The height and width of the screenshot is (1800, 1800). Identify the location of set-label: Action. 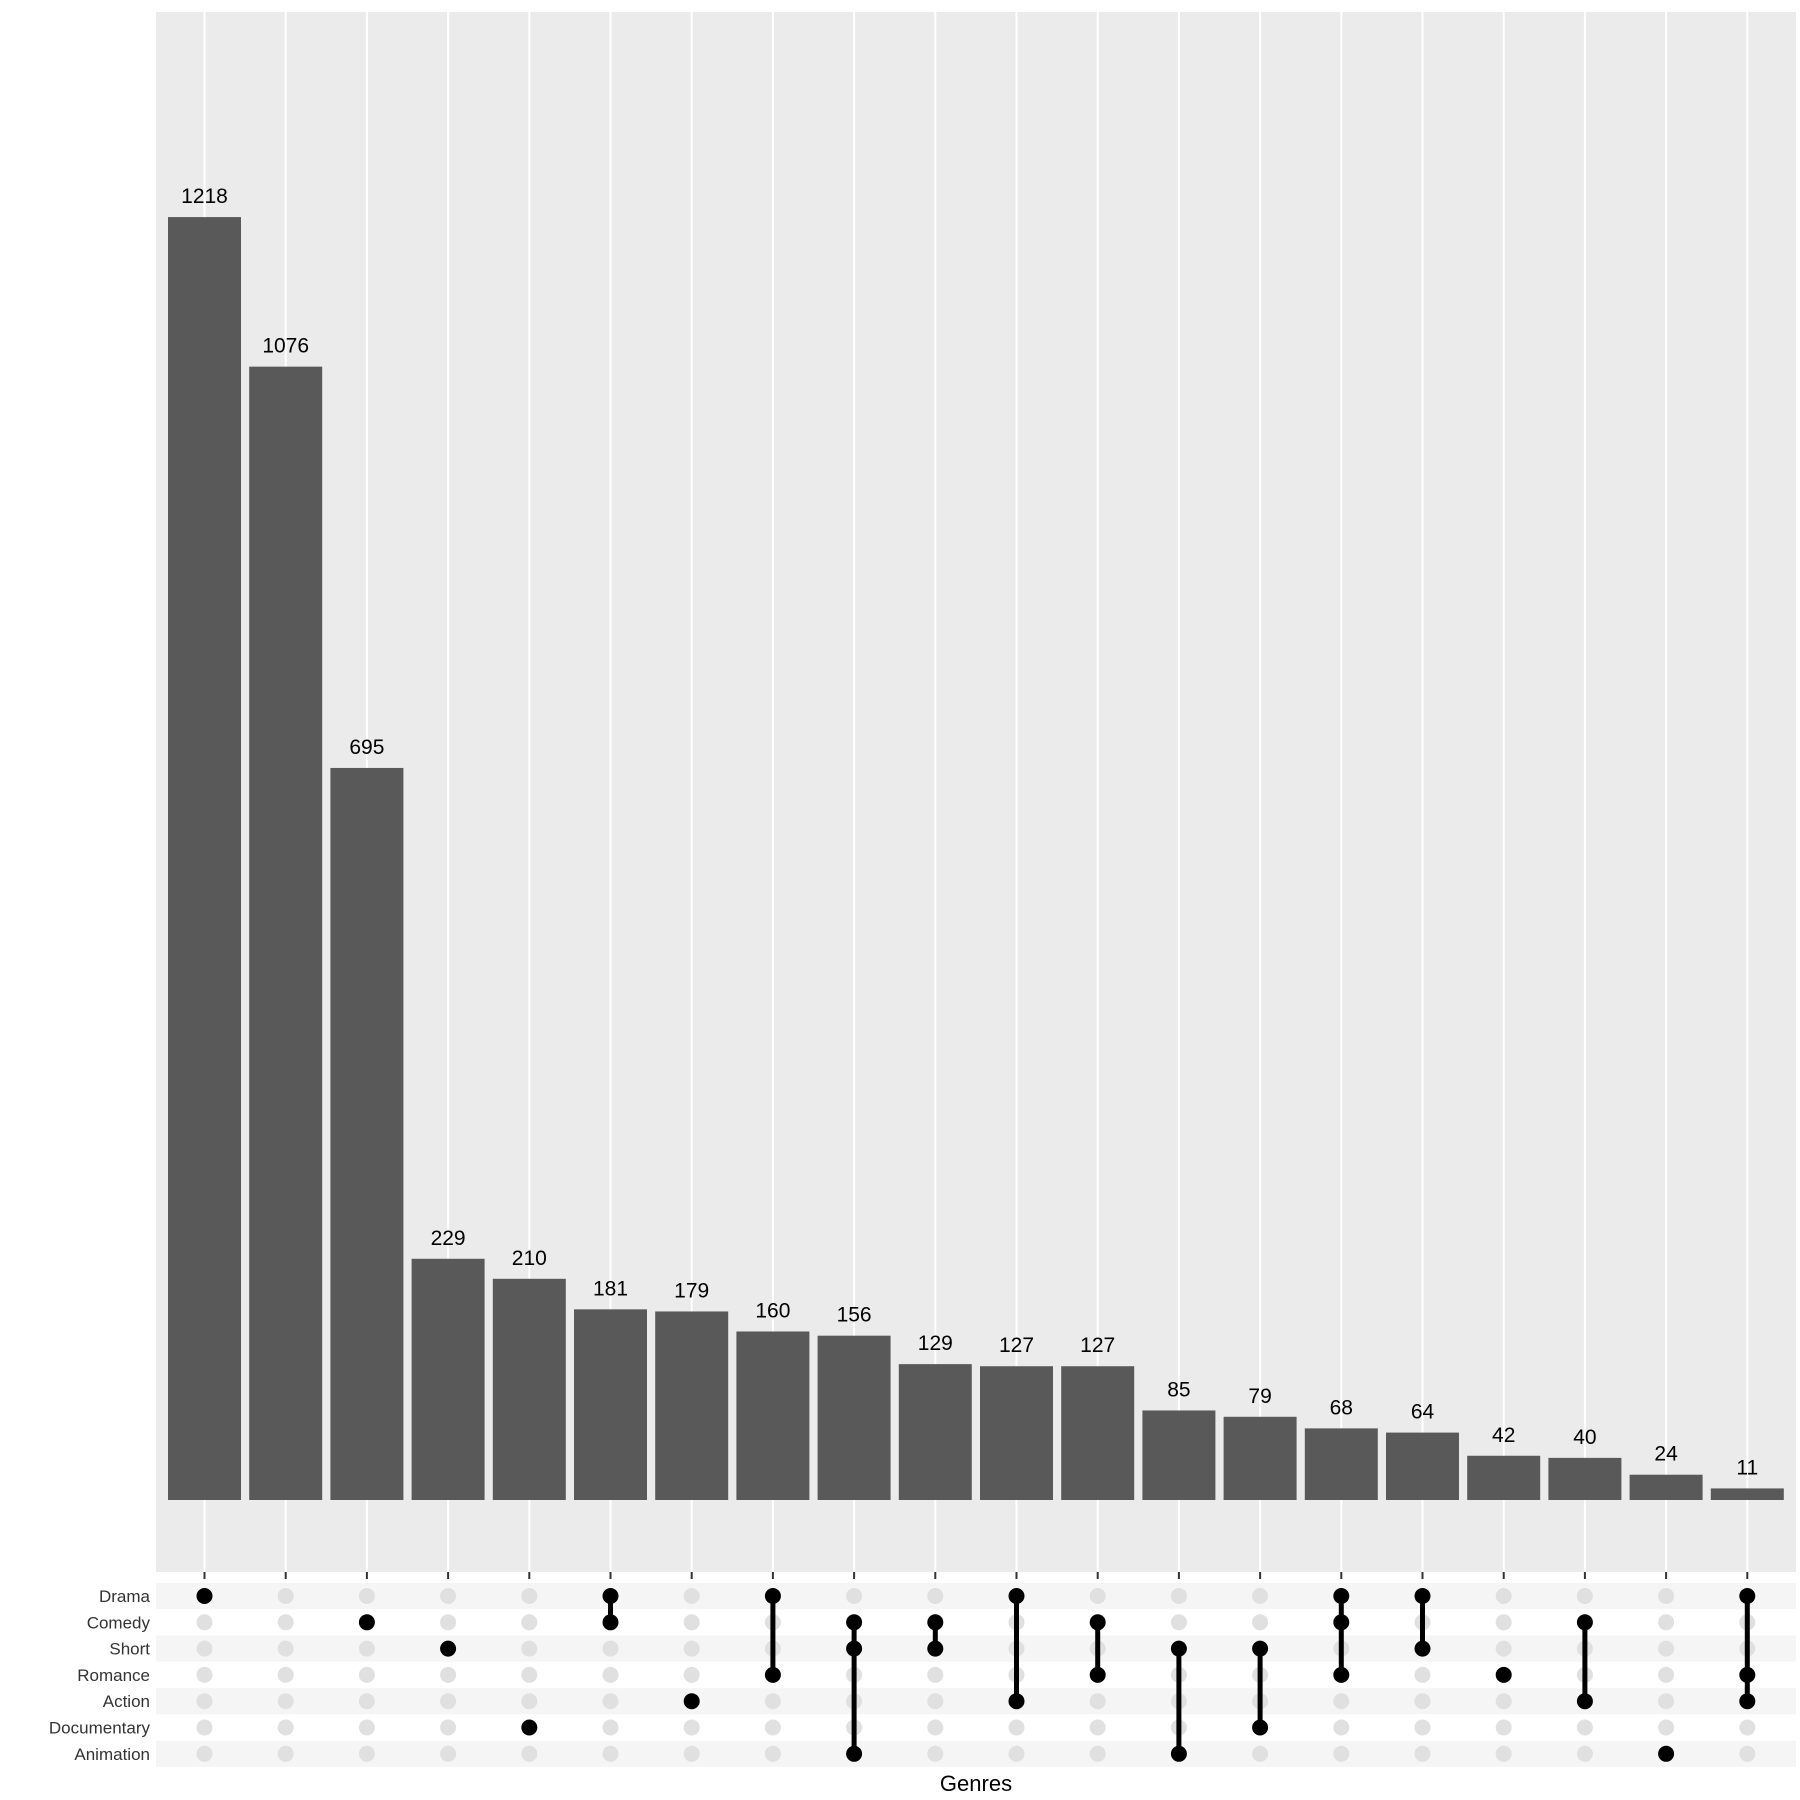
(126, 1701).